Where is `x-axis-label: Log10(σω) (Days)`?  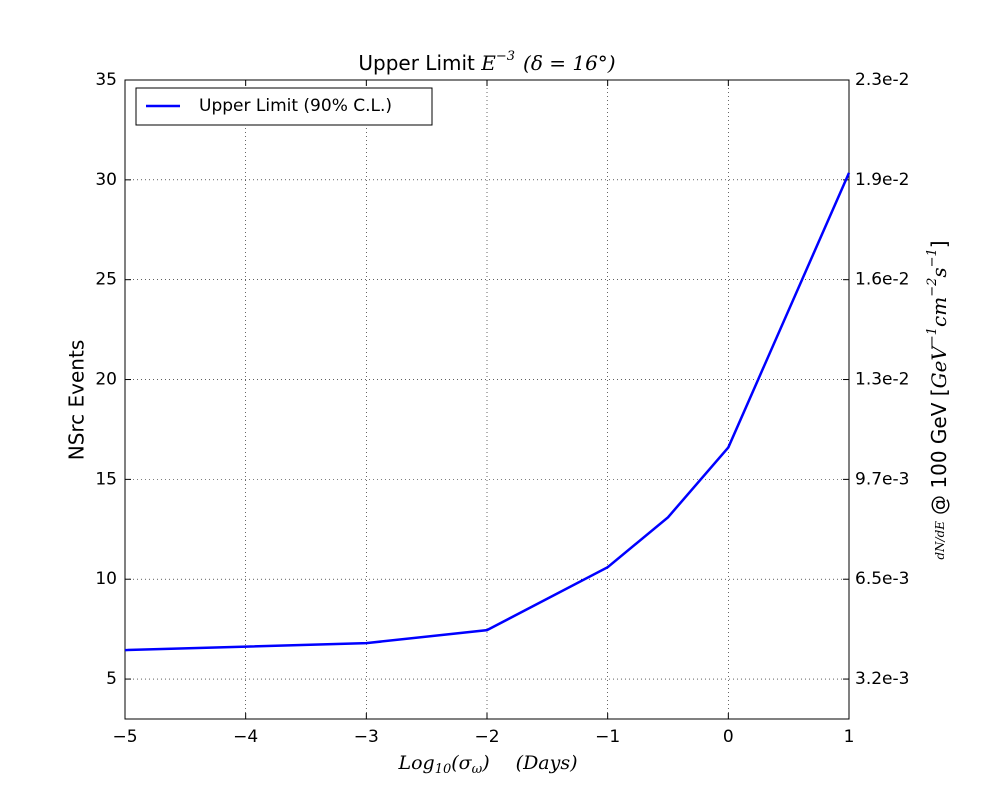 x-axis-label: Log10(σω) (Days) is located at coordinates (487, 764).